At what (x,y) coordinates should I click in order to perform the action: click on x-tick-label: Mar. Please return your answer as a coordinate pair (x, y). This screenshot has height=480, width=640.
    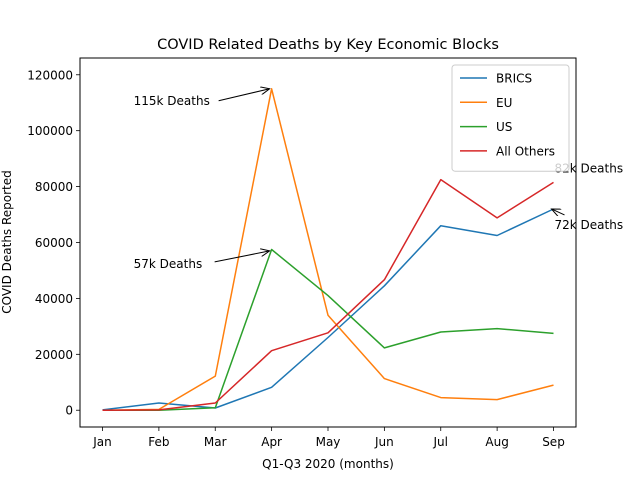
    Looking at the image, I should click on (215, 442).